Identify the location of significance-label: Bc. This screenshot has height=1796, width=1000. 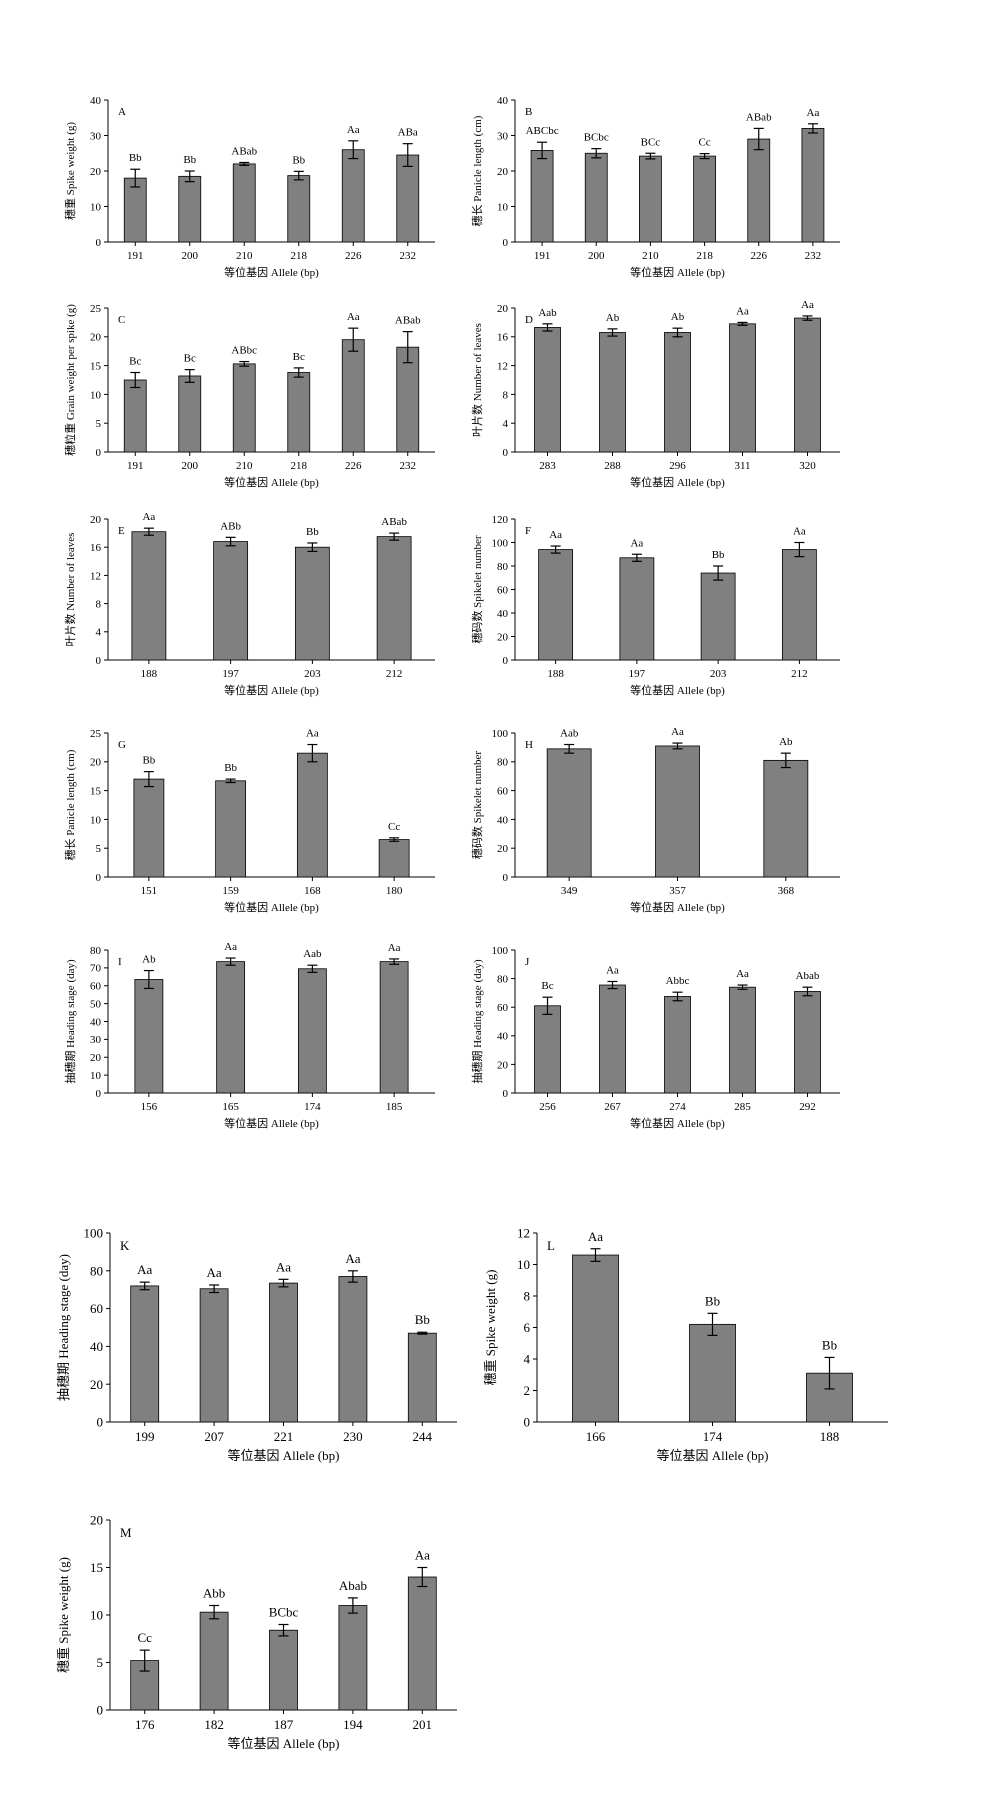
(135, 362).